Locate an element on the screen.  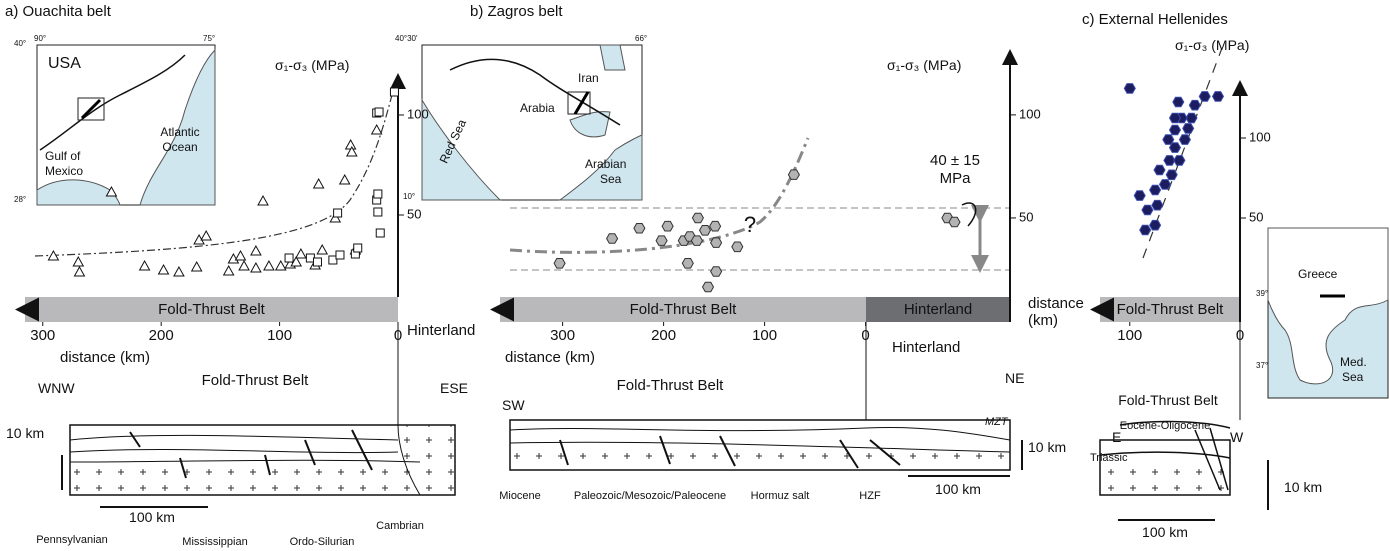
region-bar is located at coordinates (211, 309).